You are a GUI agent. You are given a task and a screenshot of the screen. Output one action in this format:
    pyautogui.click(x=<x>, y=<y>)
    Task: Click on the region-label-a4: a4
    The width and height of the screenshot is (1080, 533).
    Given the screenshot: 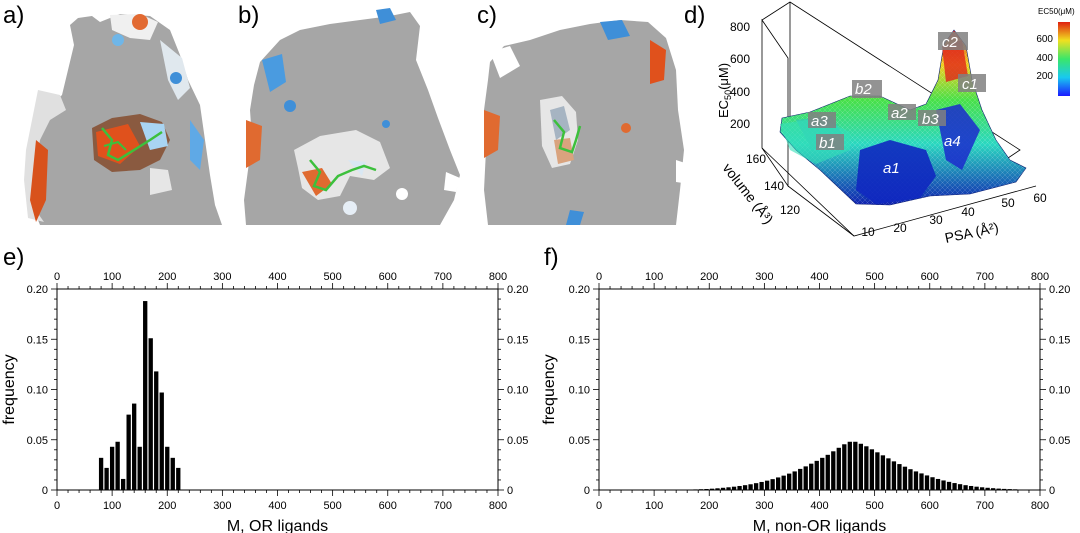 What is the action you would take?
    pyautogui.click(x=952, y=141)
    